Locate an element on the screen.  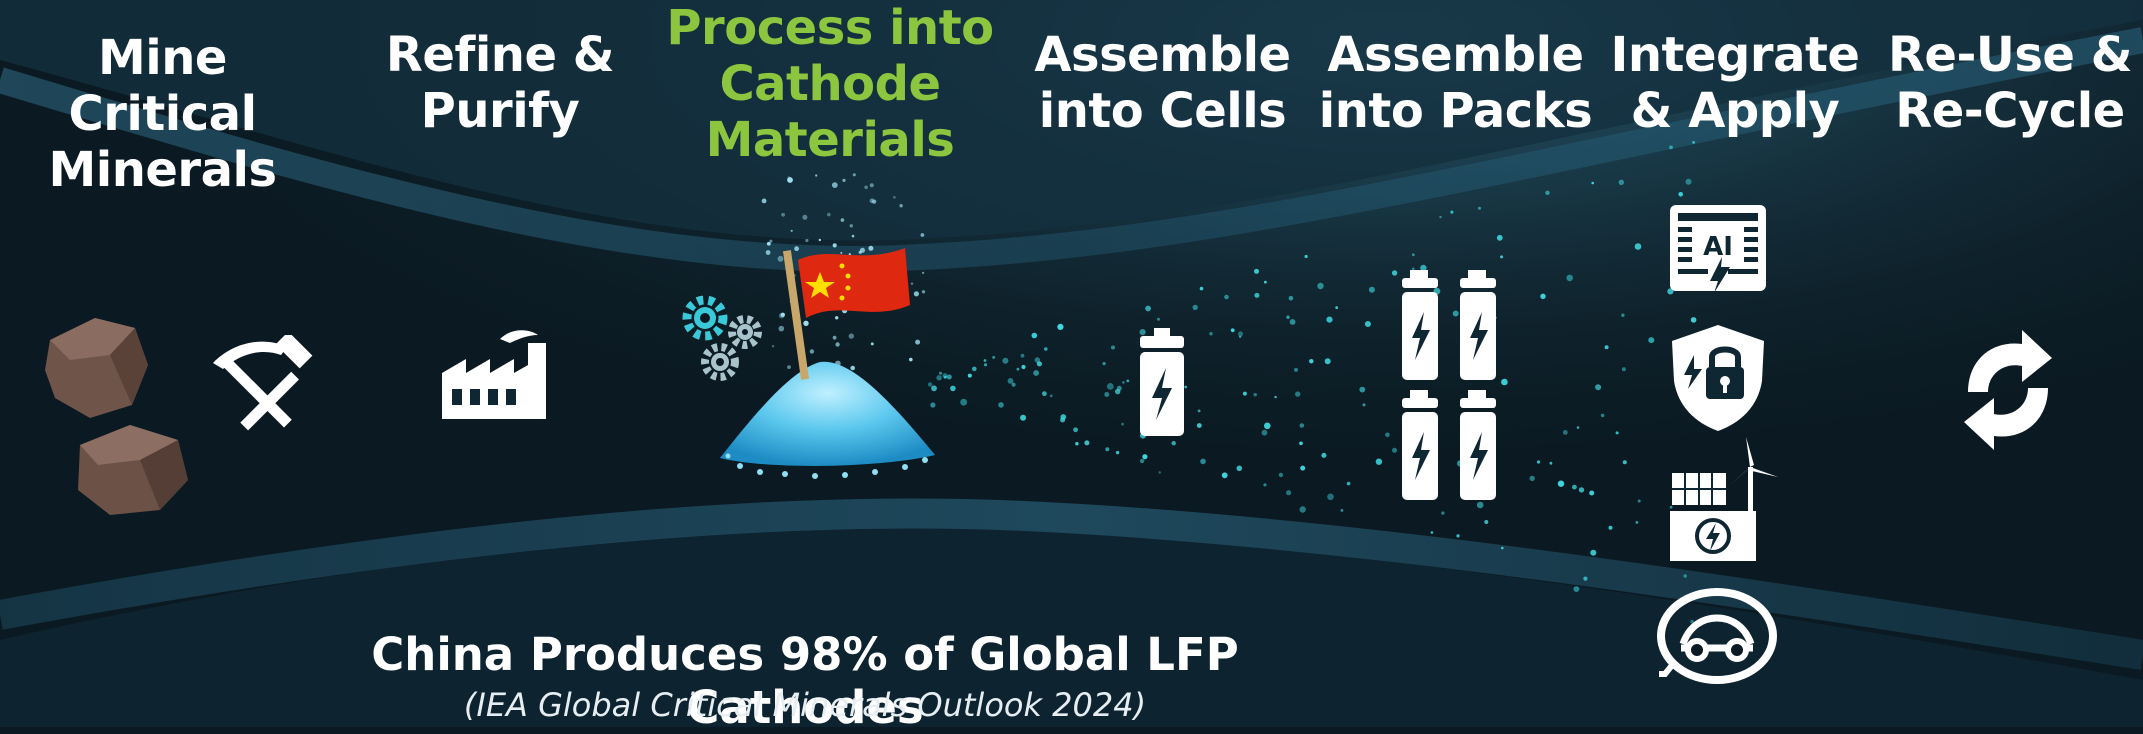
china-flag-icon is located at coordinates (850, 305).